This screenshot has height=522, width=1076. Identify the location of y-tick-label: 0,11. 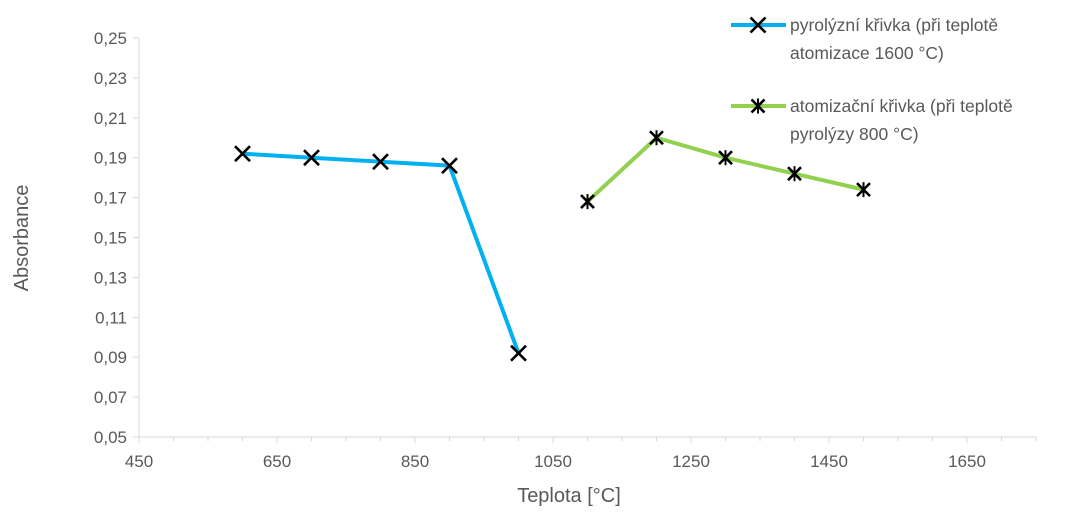
(111, 317).